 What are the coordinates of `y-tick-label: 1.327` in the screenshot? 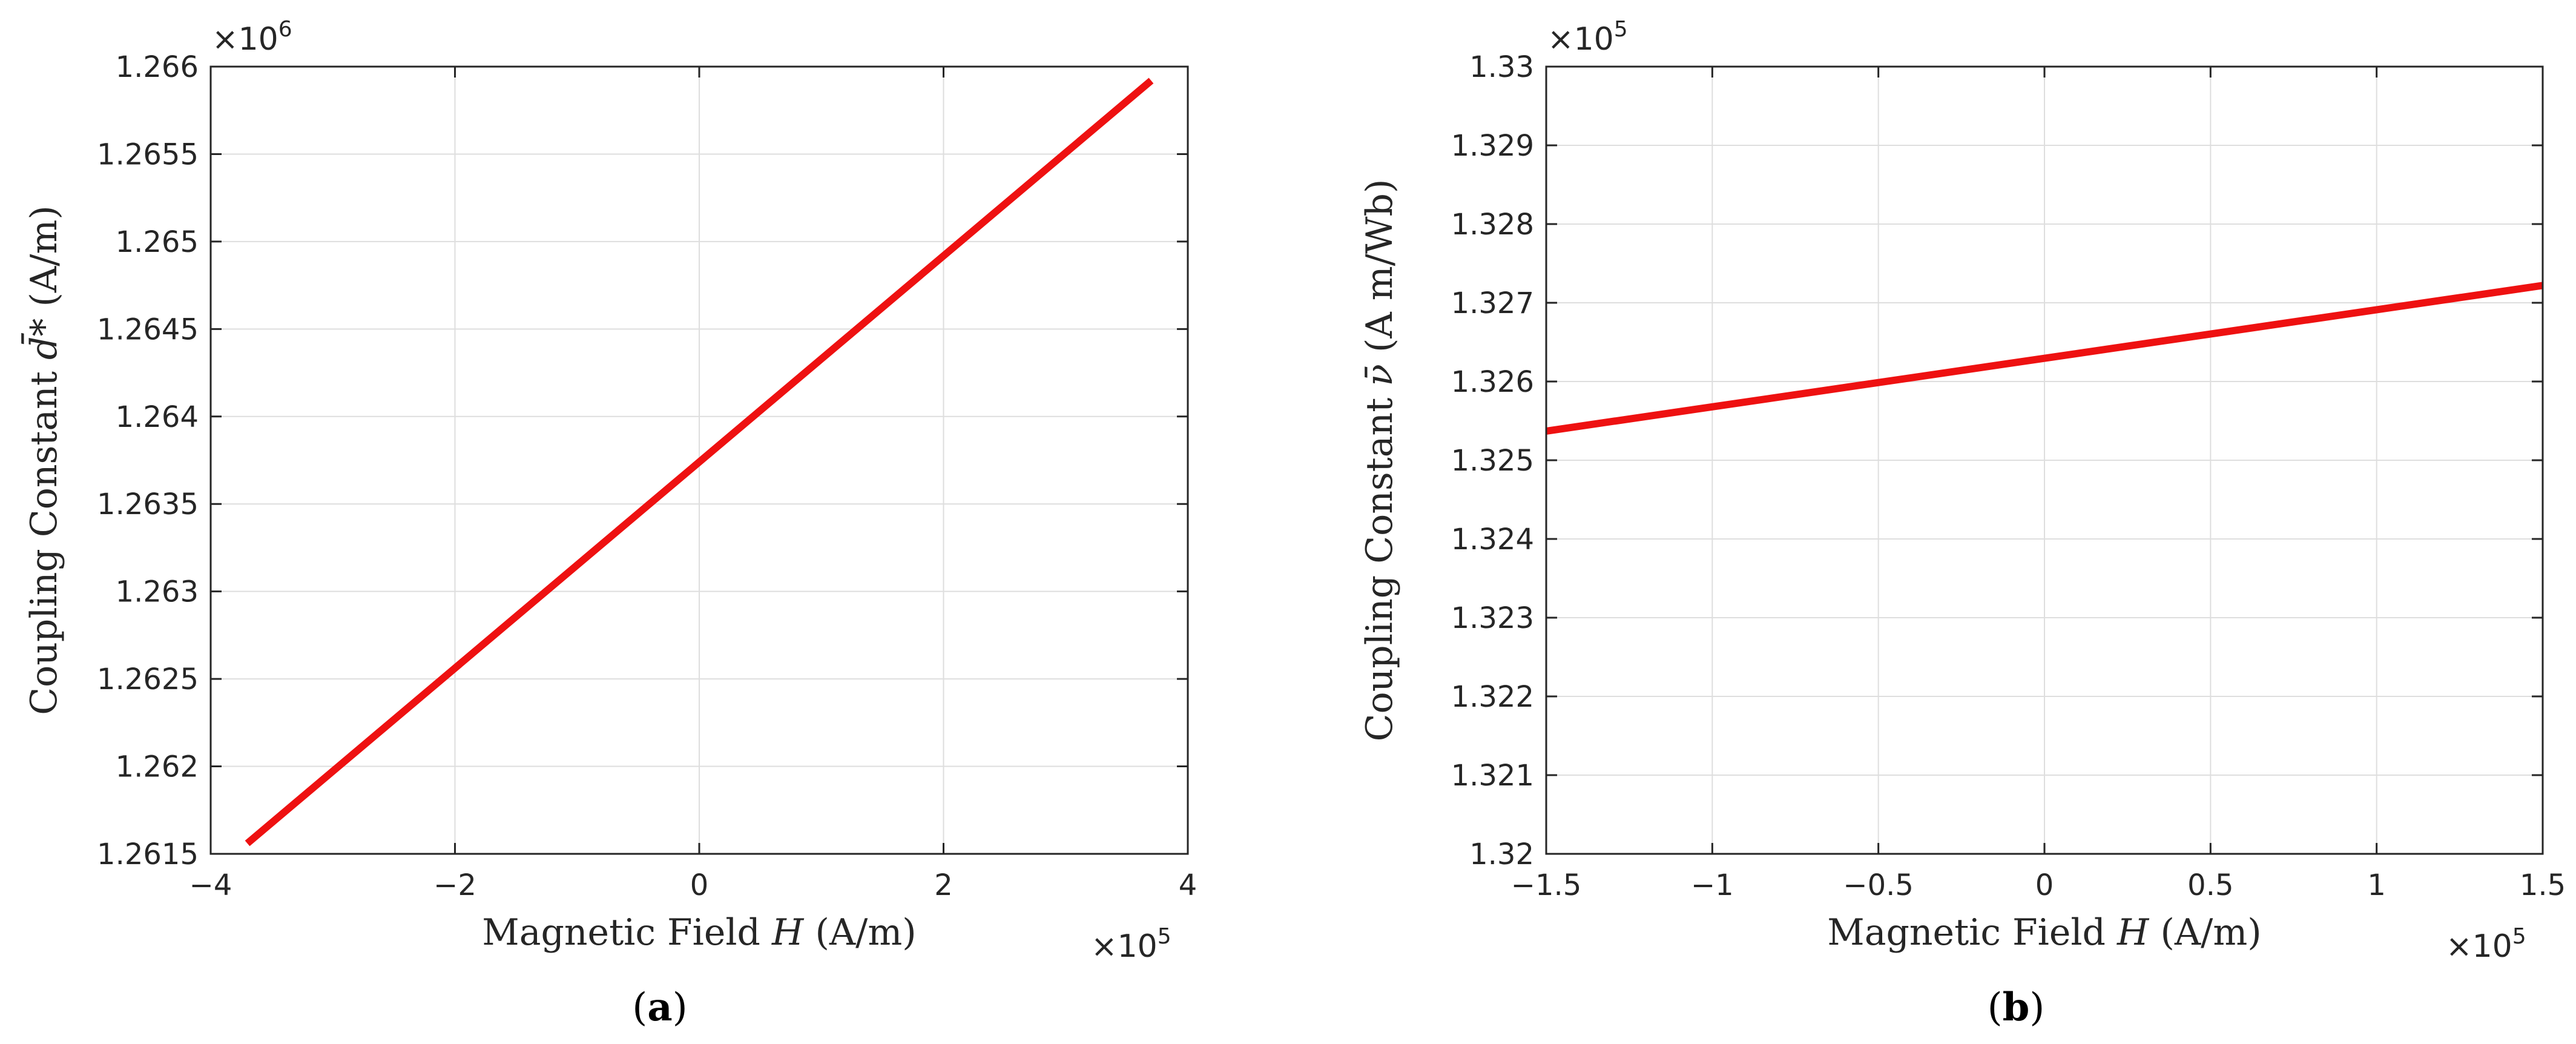 It's located at (1492, 303).